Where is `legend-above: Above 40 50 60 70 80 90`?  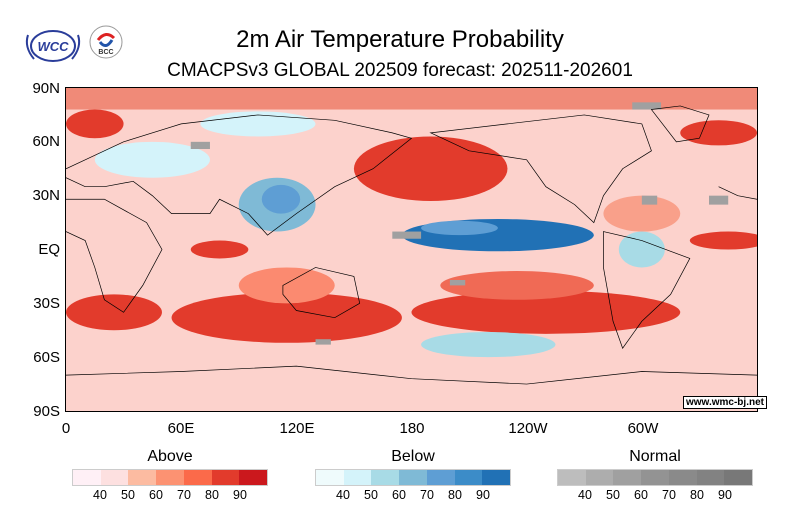 legend-above: Above 40 50 60 70 80 90 is located at coordinates (170, 475).